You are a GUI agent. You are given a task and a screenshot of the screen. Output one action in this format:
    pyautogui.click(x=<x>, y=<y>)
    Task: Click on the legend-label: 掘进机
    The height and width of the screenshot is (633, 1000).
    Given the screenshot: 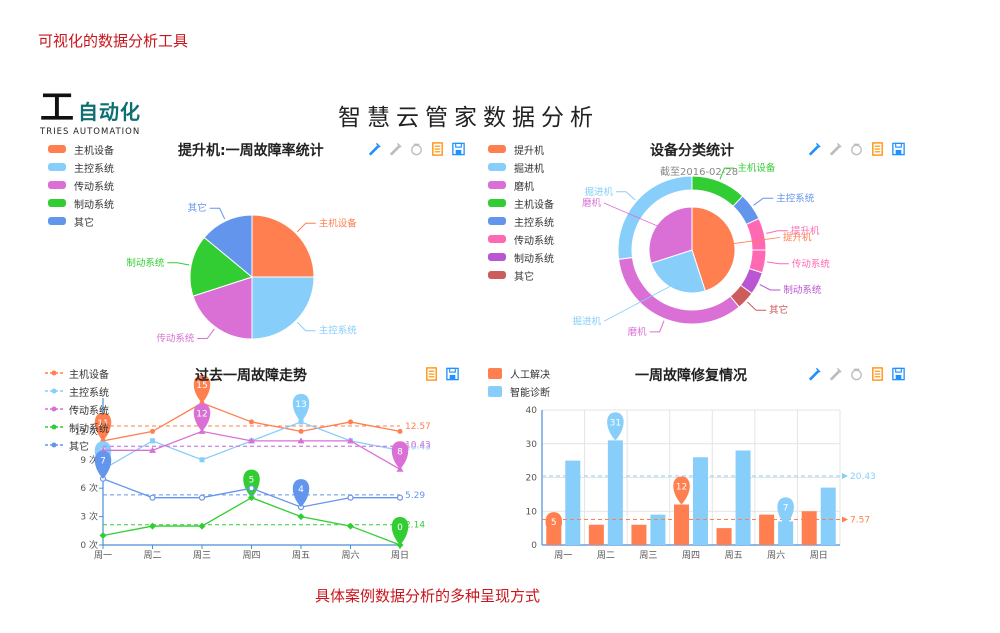 What is the action you would take?
    pyautogui.click(x=529, y=169)
    